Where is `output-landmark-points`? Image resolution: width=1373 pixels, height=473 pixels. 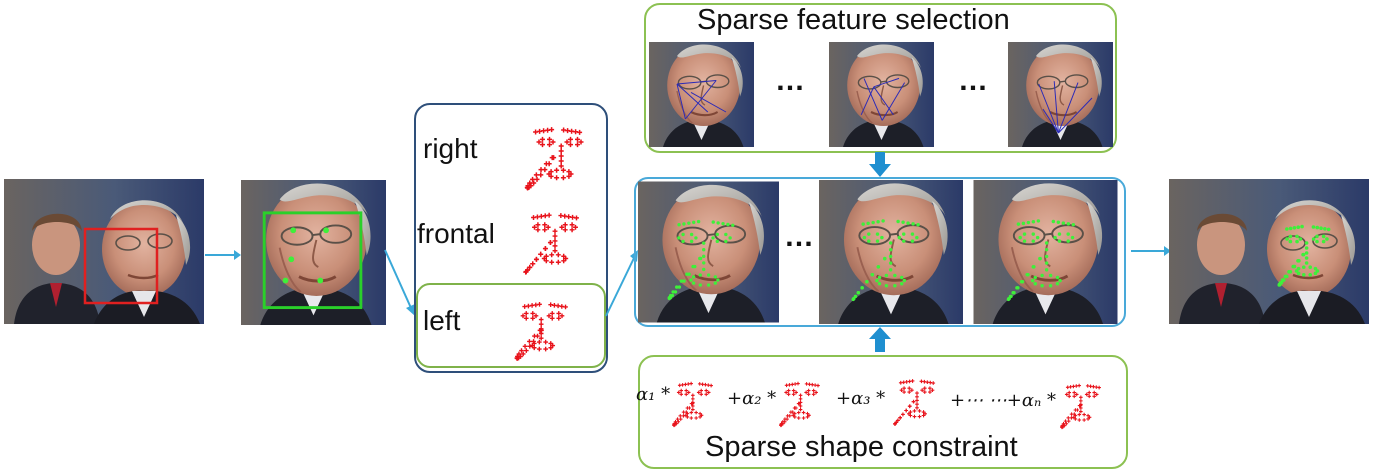
output-landmark-points is located at coordinates (1304, 255).